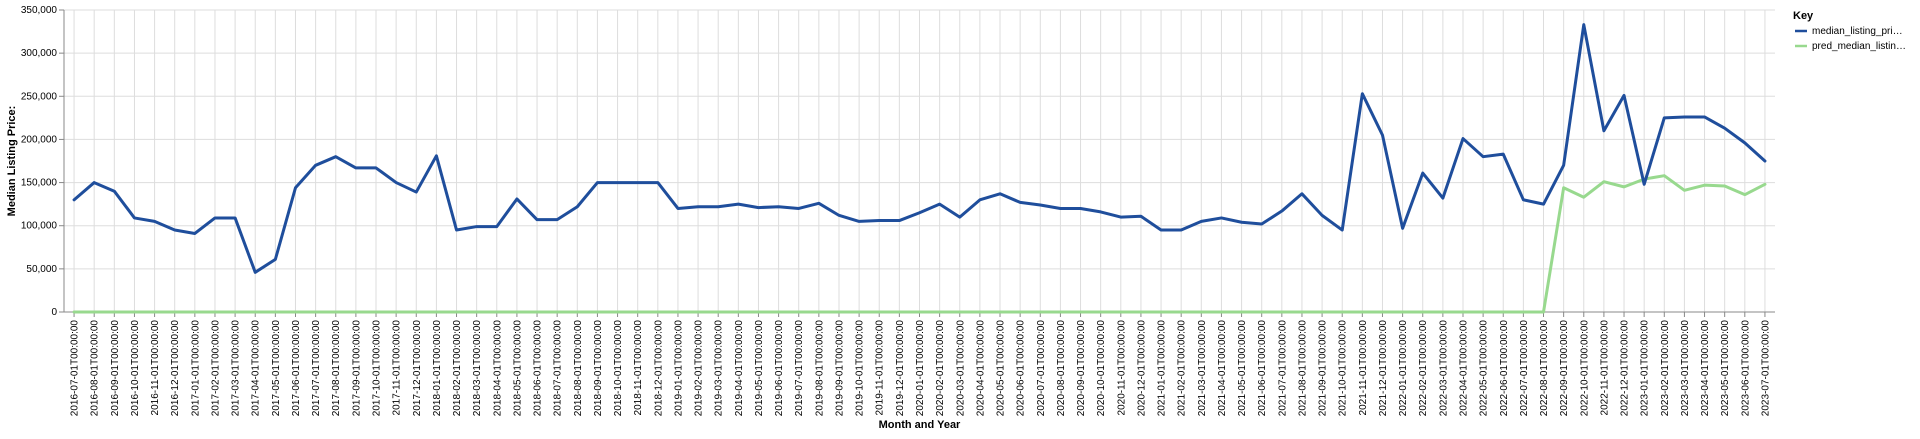  Describe the element at coordinates (54, 312) in the screenshot. I see `y-tick-label: 0` at that location.